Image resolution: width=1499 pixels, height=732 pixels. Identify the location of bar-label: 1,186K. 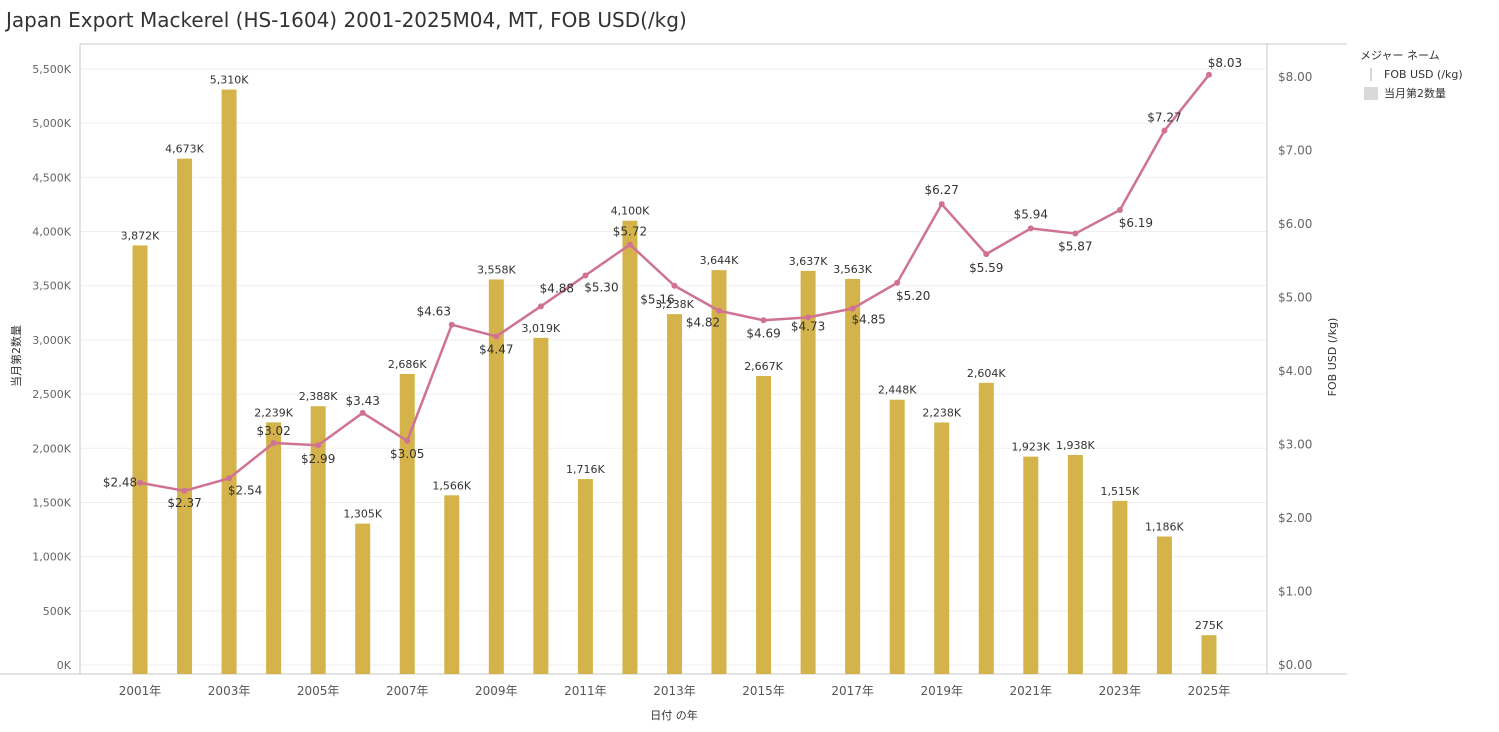
(1164, 526).